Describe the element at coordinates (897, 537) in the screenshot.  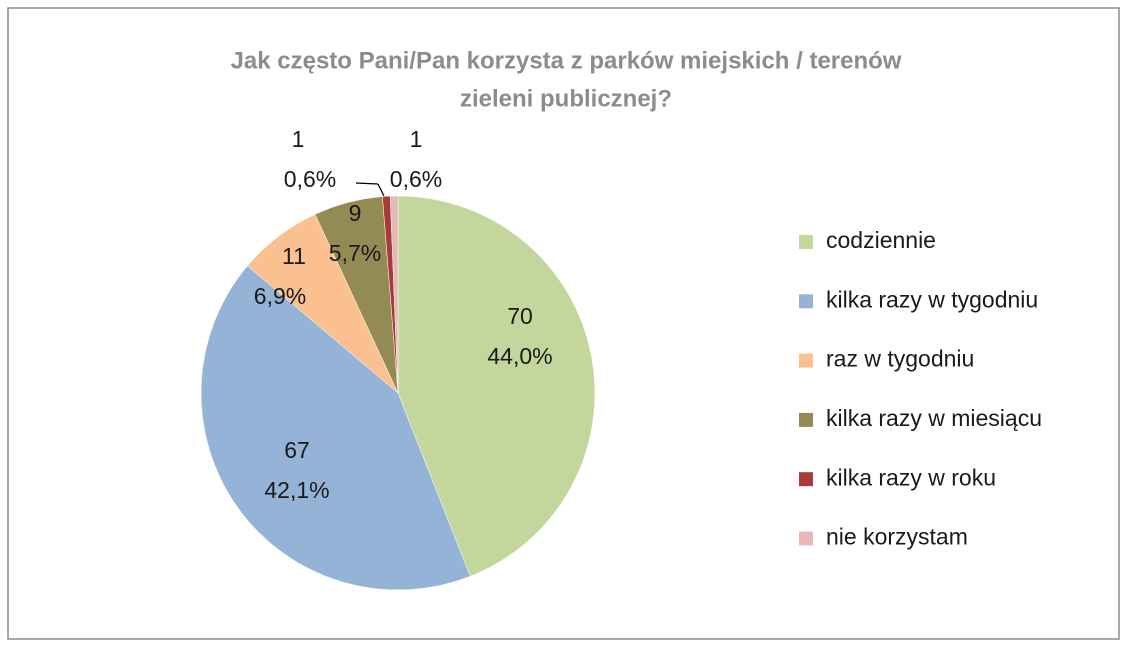
I see `legend-label: nie korzystam` at that location.